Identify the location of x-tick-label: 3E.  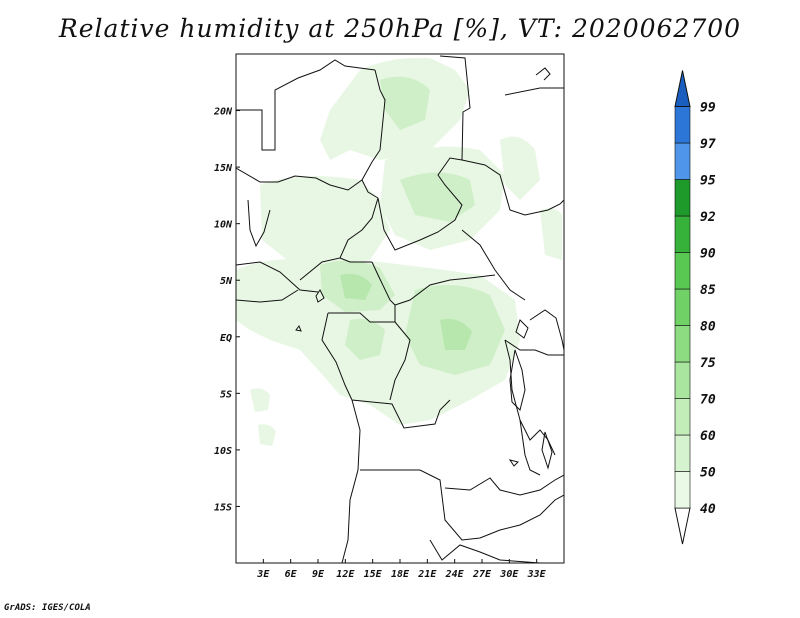
(263, 574).